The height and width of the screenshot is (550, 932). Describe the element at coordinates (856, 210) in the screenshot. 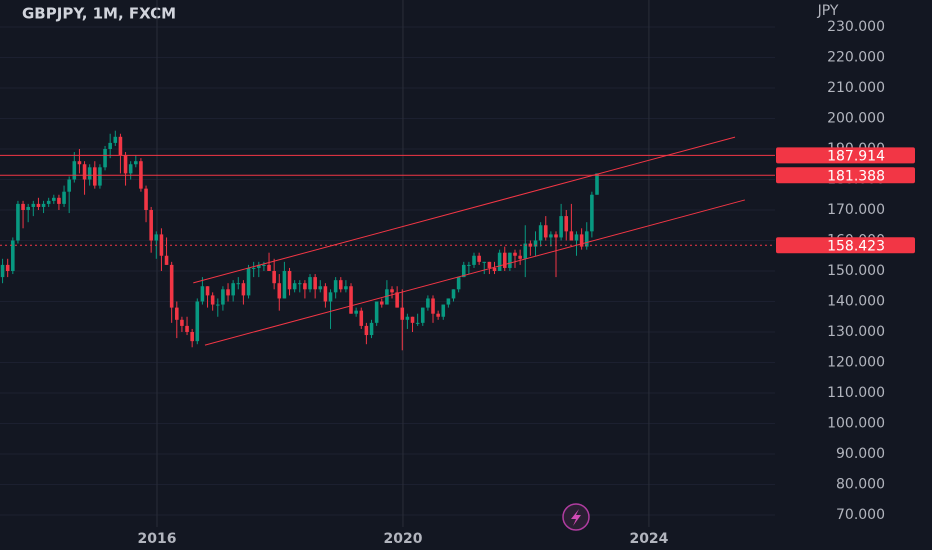

I see `y-tick-label: 170.000` at that location.